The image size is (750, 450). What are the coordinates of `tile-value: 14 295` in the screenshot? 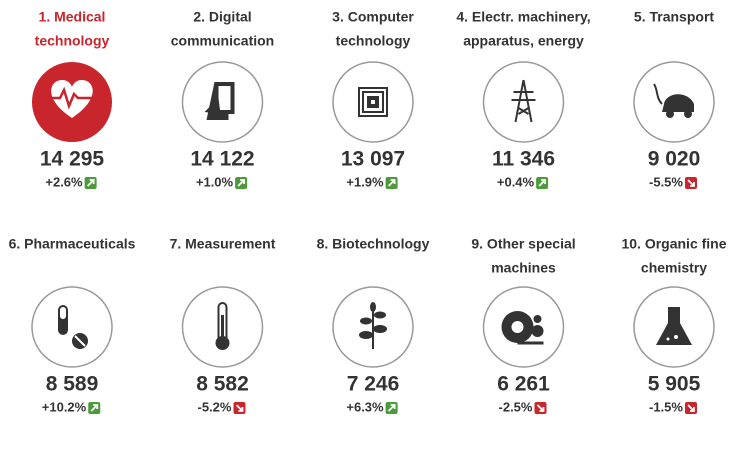 It's located at (72, 159).